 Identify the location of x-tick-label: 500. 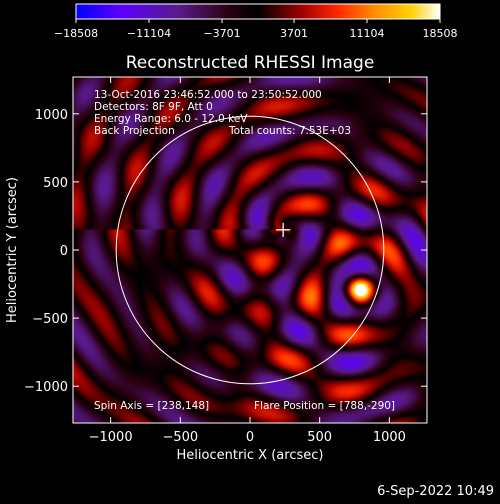
(319, 437).